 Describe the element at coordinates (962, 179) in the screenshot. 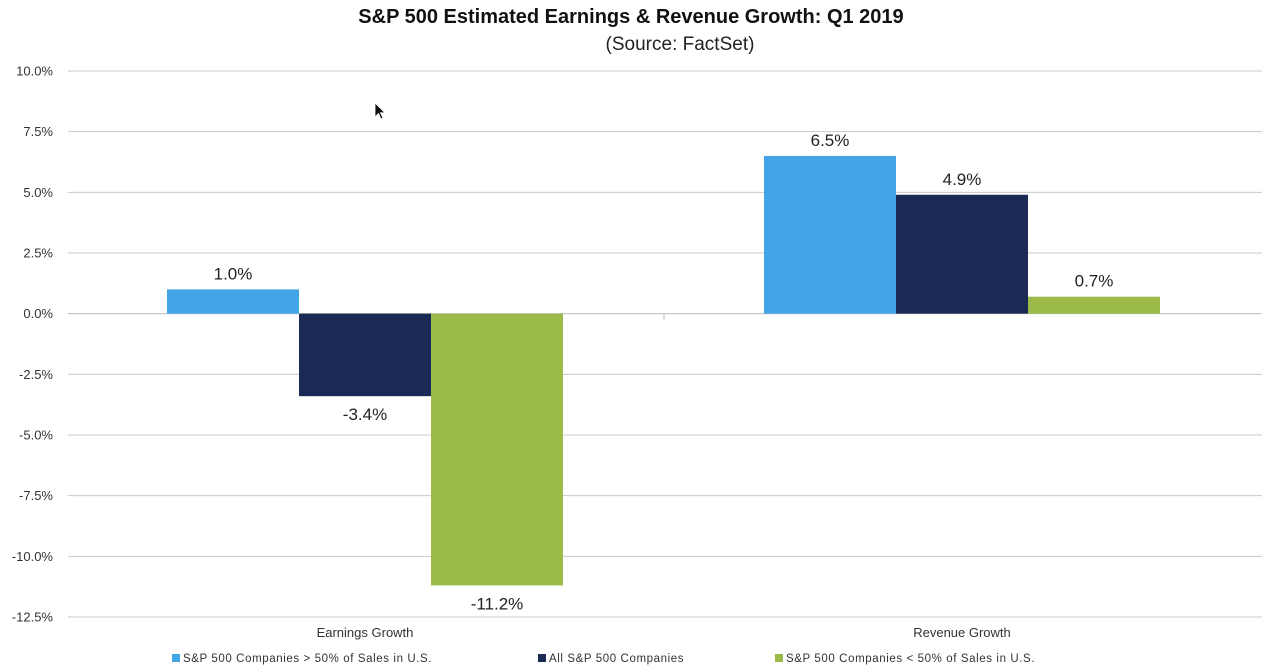

I see `data-label: 4.9%` at that location.